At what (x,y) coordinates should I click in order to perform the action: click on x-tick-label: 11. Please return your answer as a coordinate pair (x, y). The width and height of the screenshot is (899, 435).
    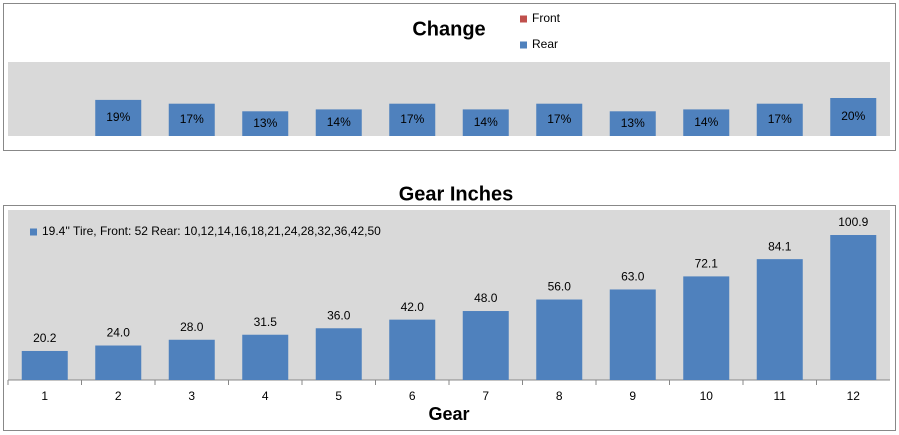
    Looking at the image, I should click on (780, 396).